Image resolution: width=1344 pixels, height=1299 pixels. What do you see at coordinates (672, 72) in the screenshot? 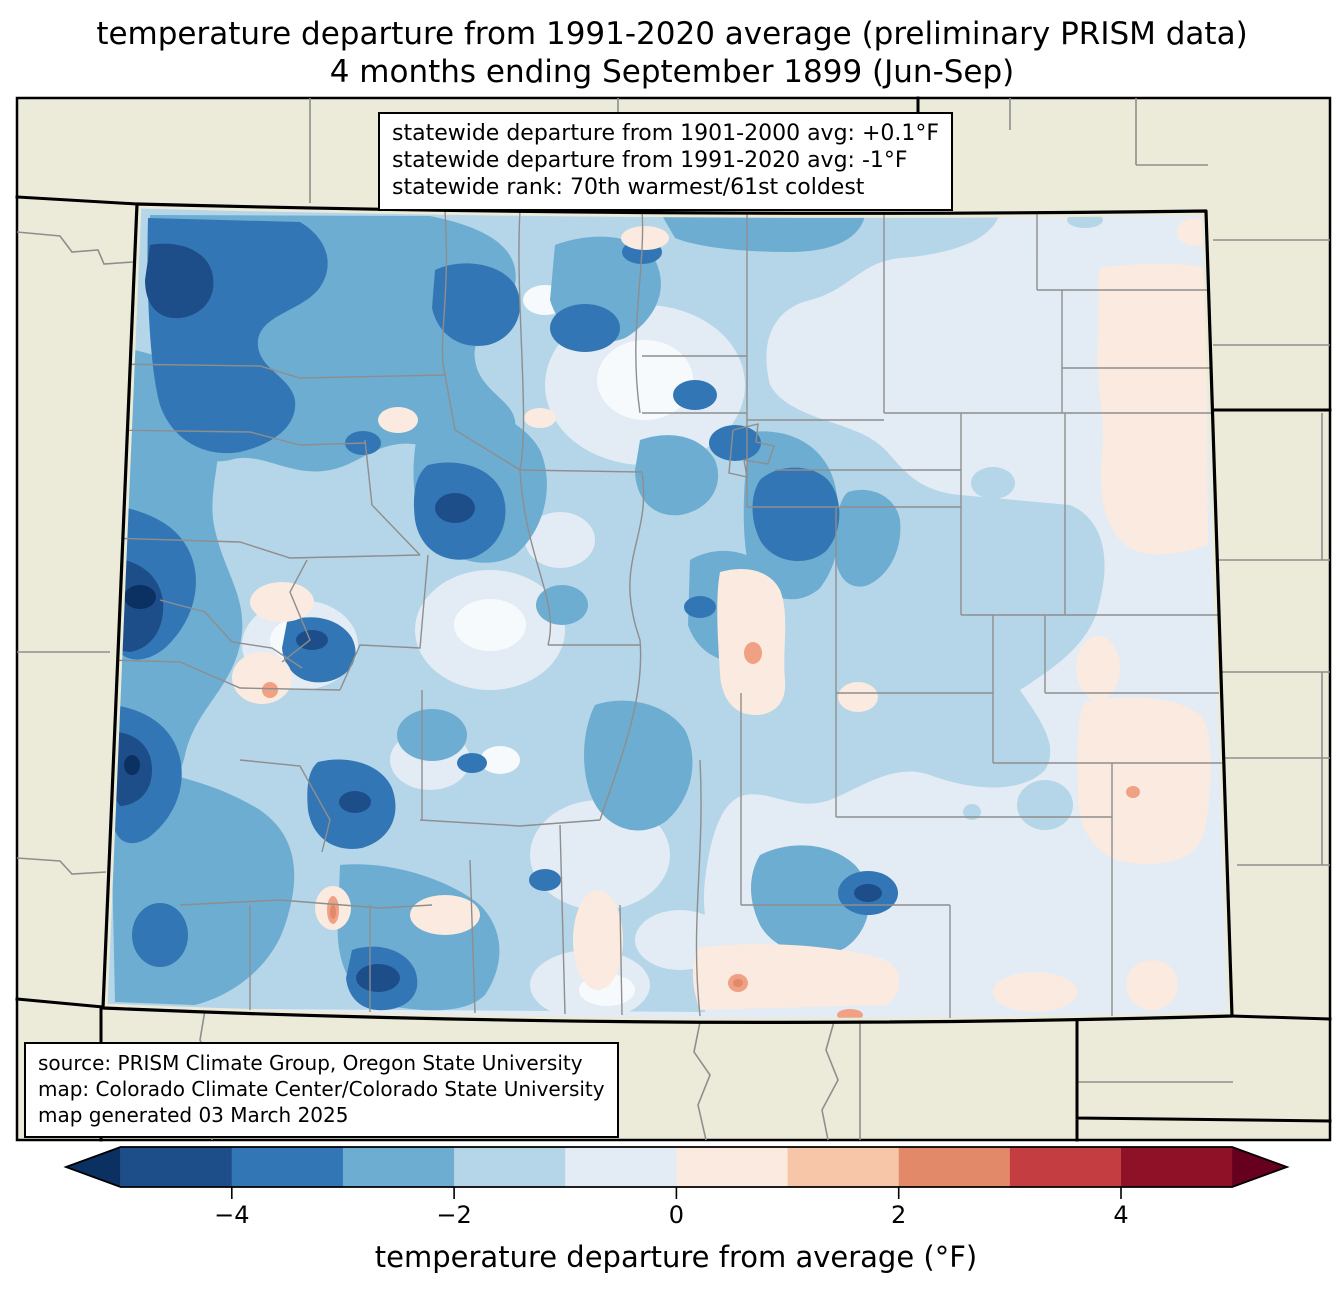
I see `figure-title-line2: 4 months ending September 1899 (Jun-Sep)` at bounding box center [672, 72].